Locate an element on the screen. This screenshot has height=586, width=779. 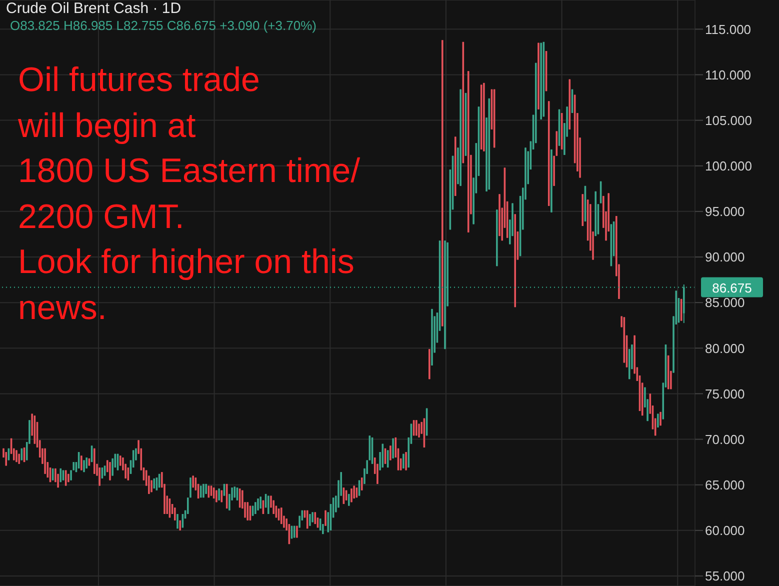
text: O83.825 H86.985 L82.755 C86.675 +3.090 (+3.70%) is located at coordinates (163, 25).